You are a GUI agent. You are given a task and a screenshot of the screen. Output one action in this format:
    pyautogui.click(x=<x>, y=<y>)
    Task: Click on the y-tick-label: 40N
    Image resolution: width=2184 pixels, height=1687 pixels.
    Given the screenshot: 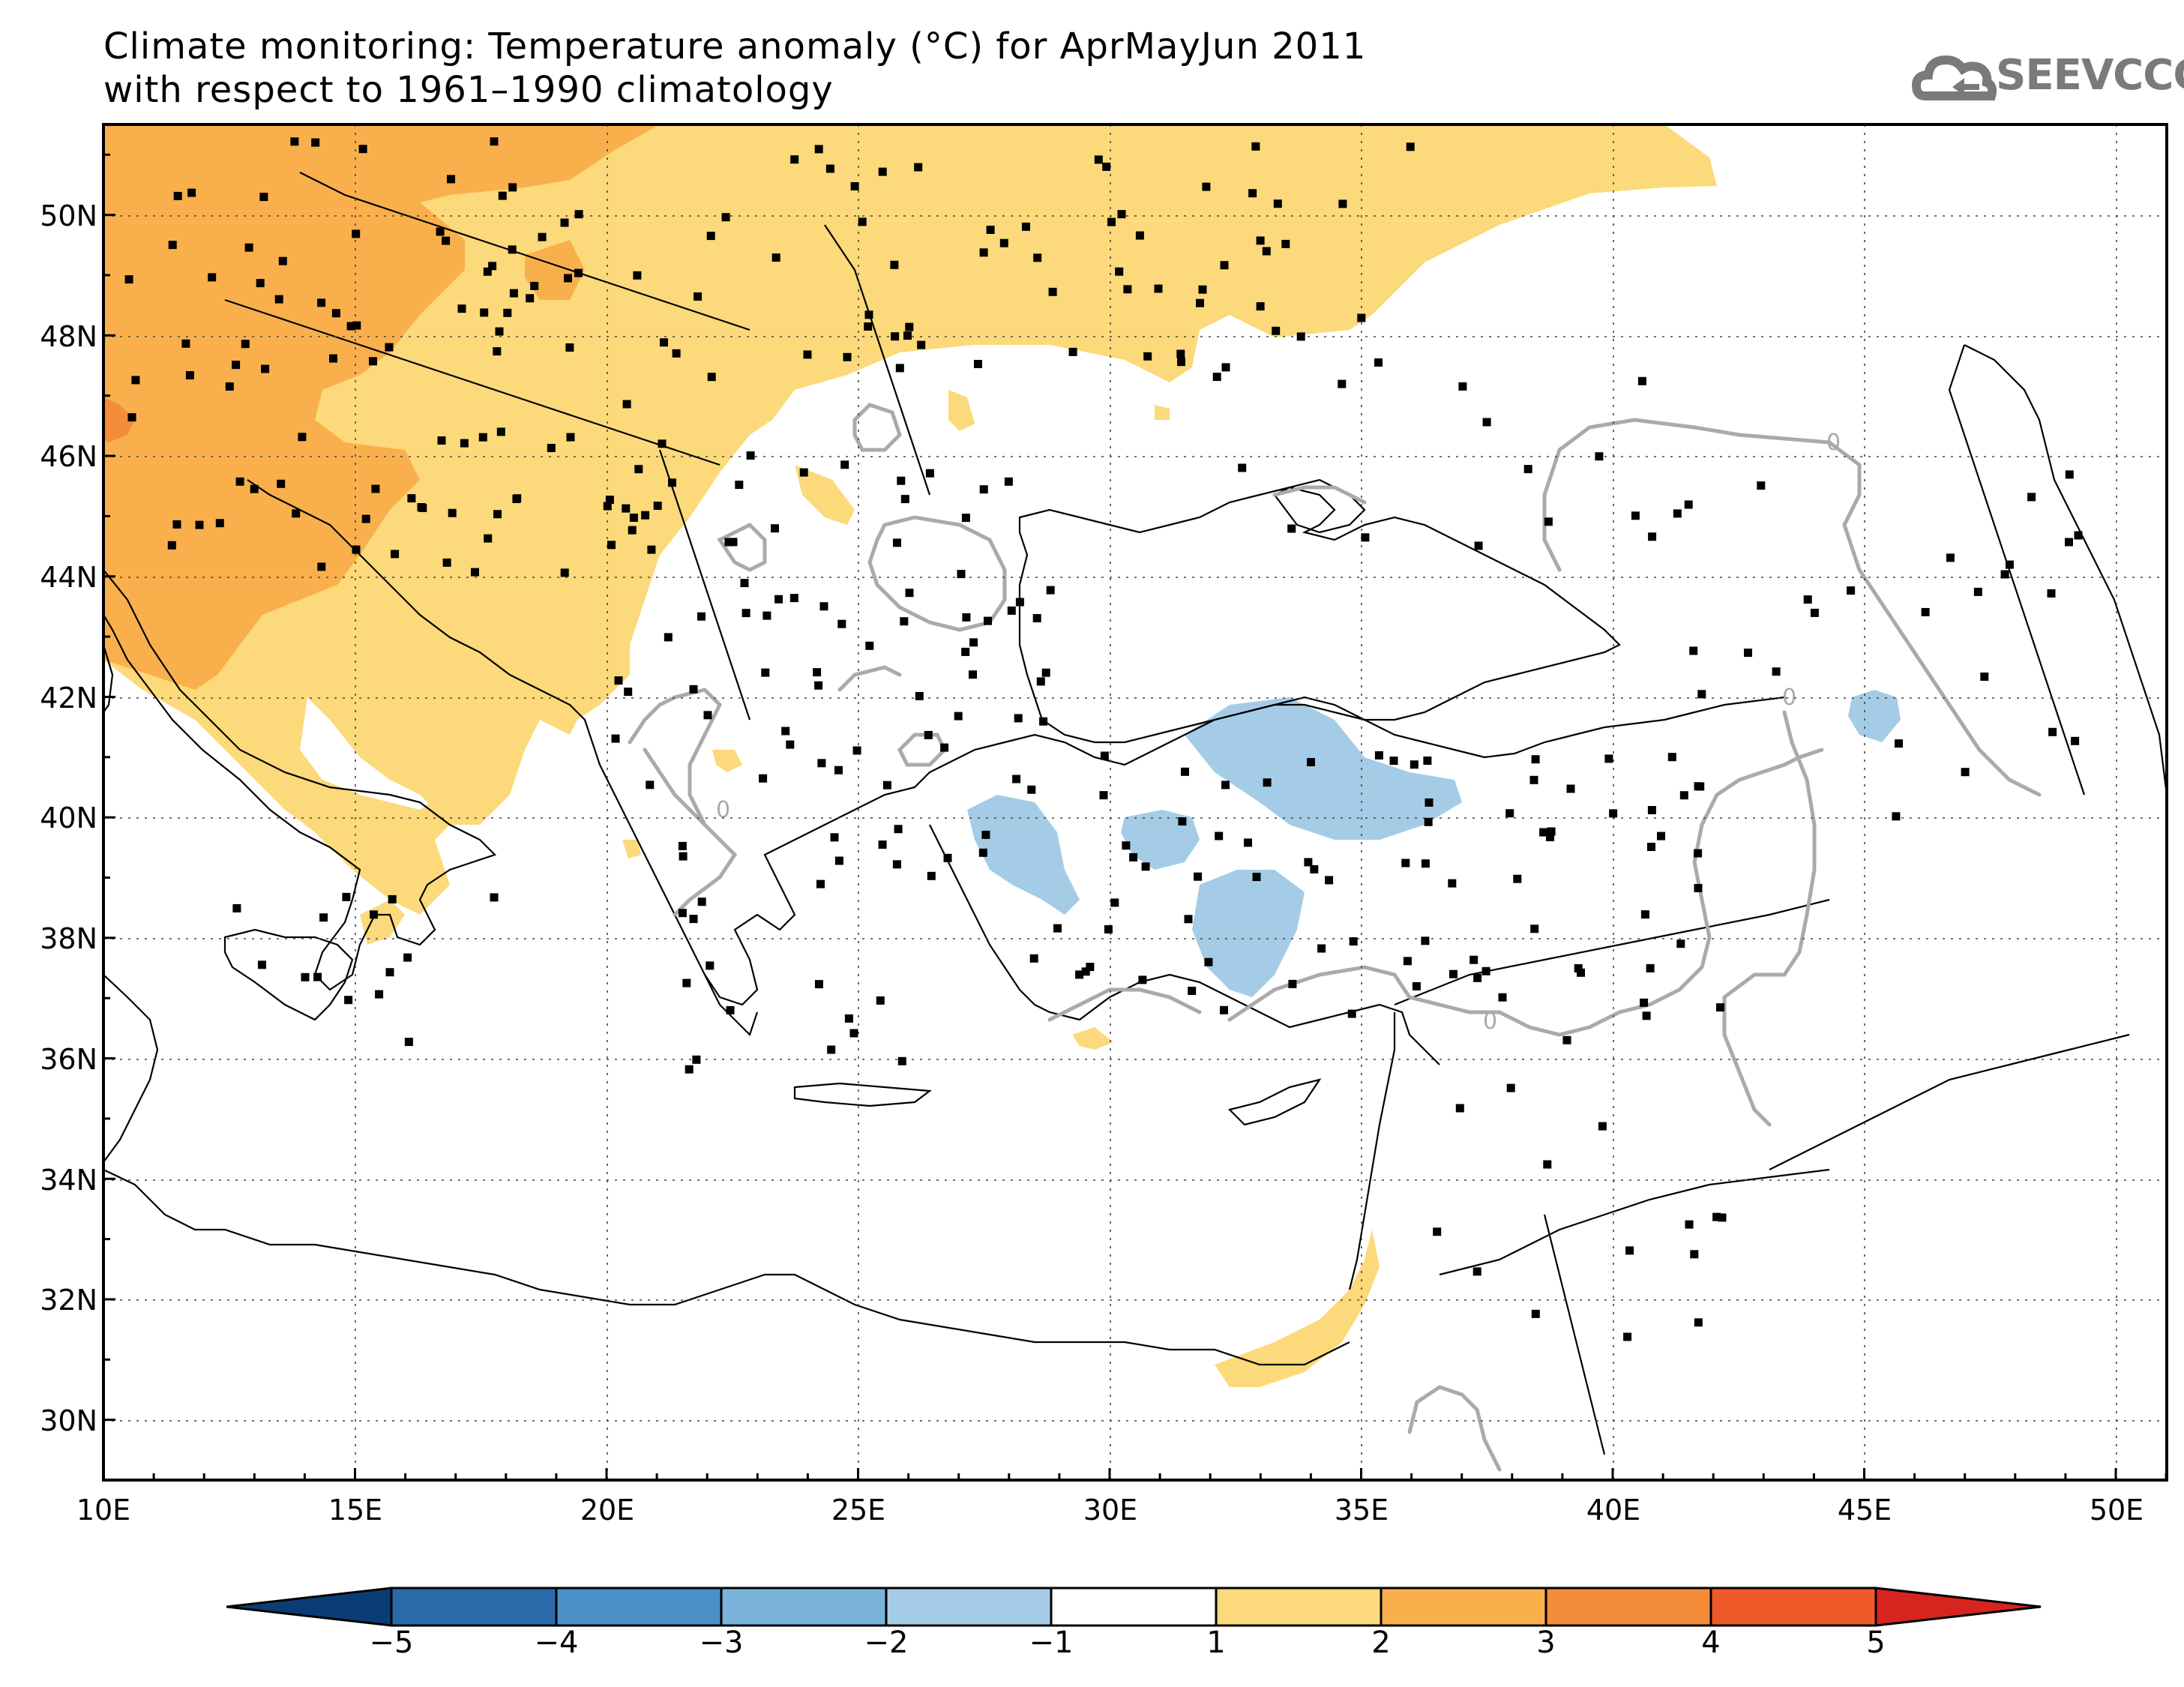 What is the action you would take?
    pyautogui.click(x=68, y=818)
    